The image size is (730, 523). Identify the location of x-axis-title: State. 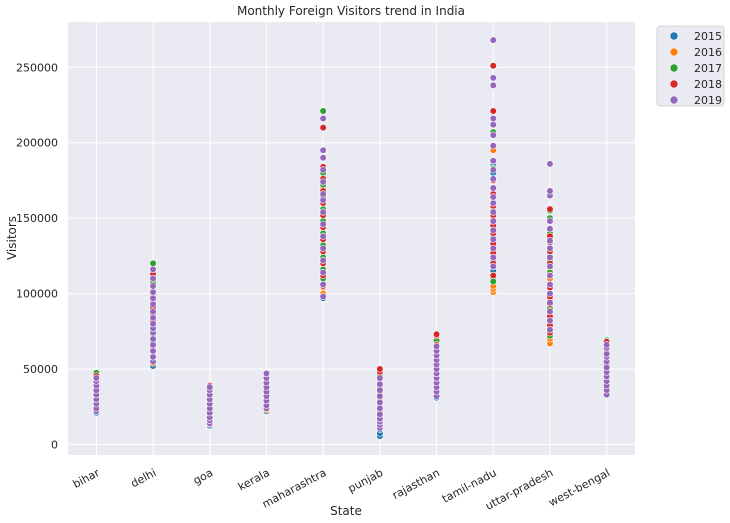
(346, 511).